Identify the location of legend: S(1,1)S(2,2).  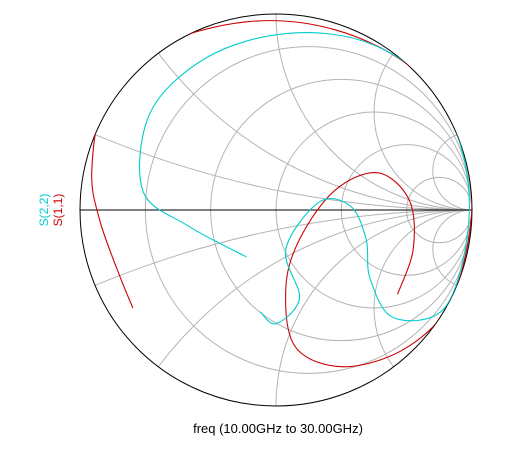
(51, 210).